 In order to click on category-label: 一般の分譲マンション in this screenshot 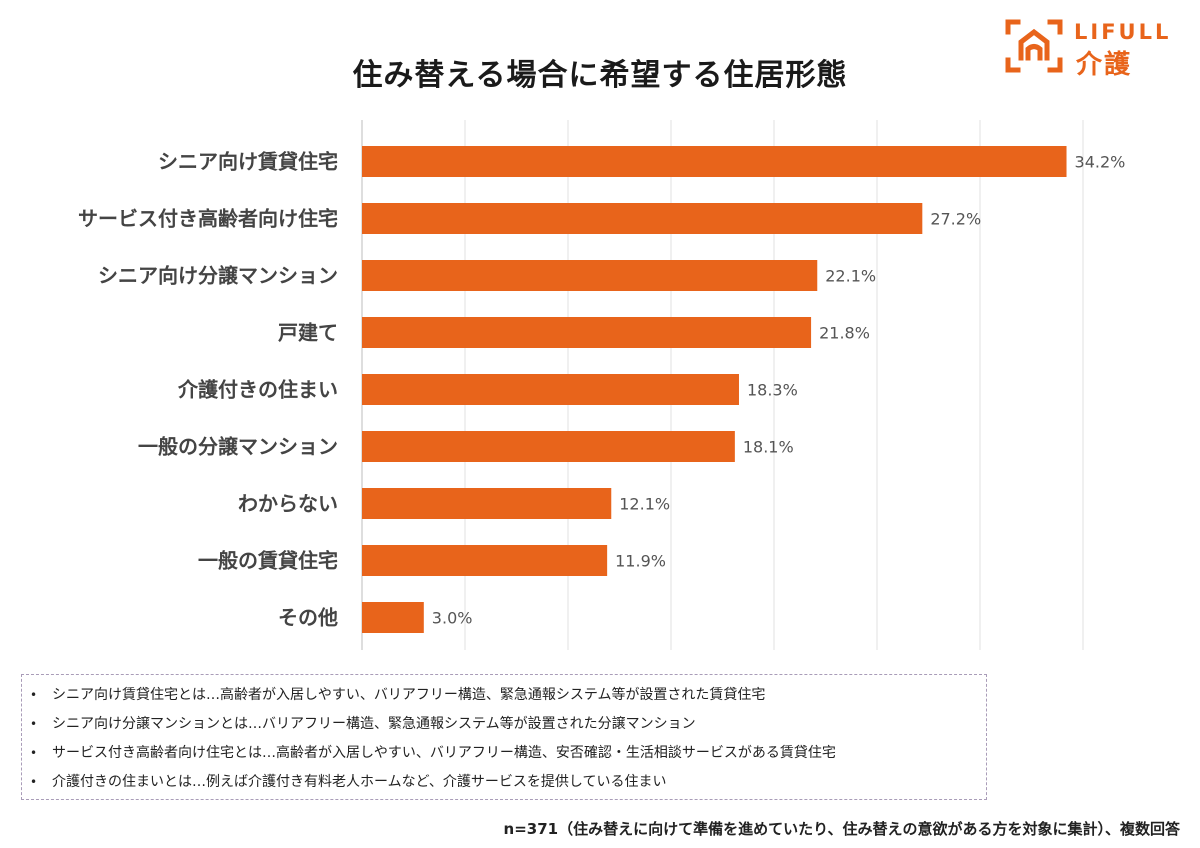, I will do `click(238, 447)`.